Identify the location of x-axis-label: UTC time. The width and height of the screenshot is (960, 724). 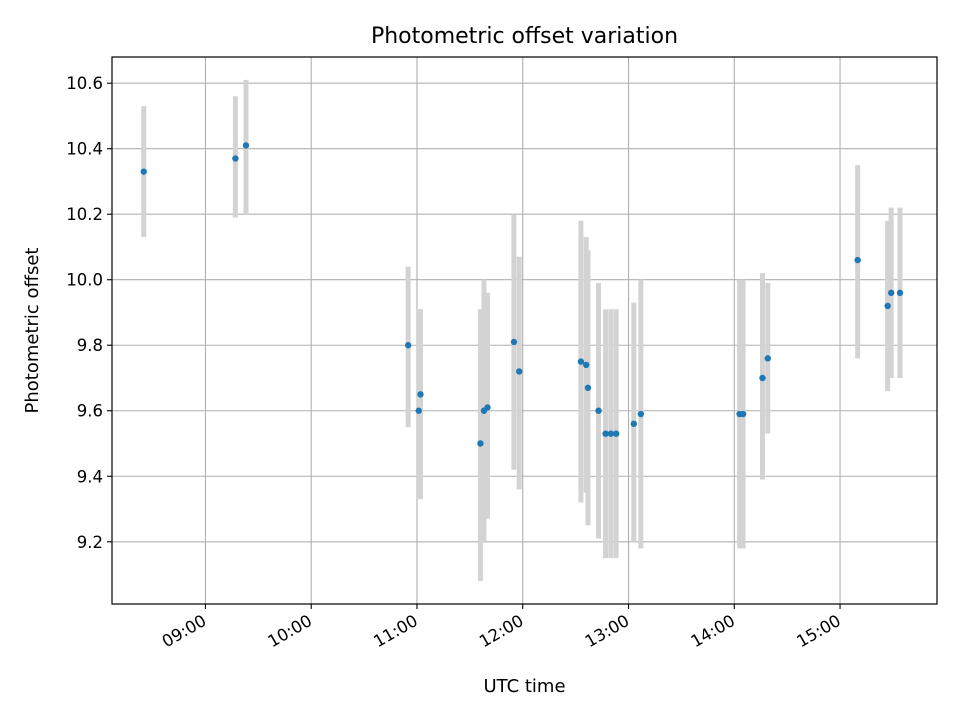
(524, 686).